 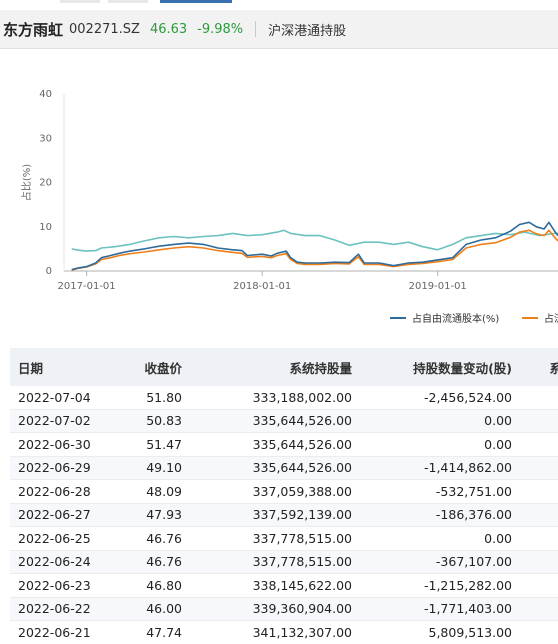 I want to click on close-cell: 46.00, so click(x=155, y=609).